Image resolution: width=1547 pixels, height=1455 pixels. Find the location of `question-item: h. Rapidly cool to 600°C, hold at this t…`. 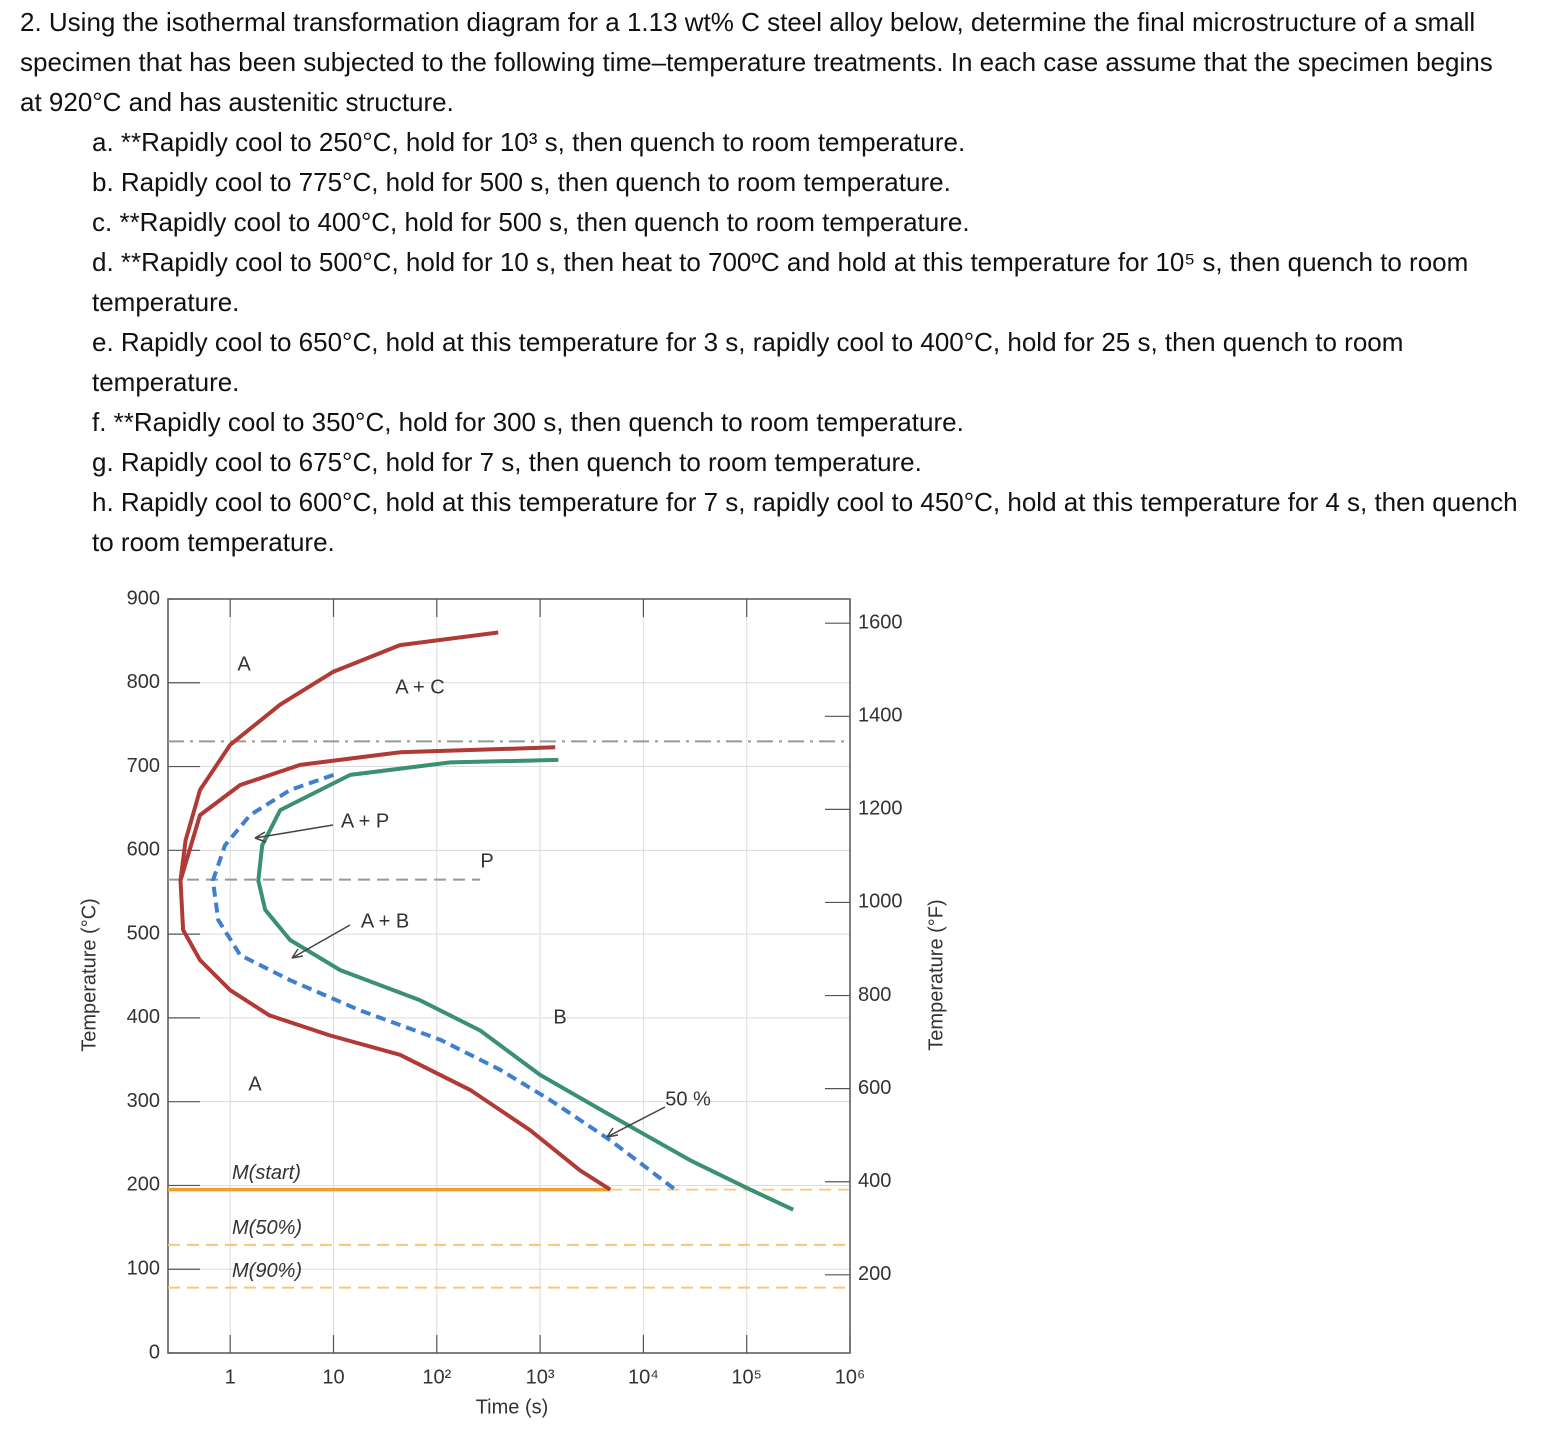

question-item: h. Rapidly cool to 600°C, hold at this t… is located at coordinates (805, 522).